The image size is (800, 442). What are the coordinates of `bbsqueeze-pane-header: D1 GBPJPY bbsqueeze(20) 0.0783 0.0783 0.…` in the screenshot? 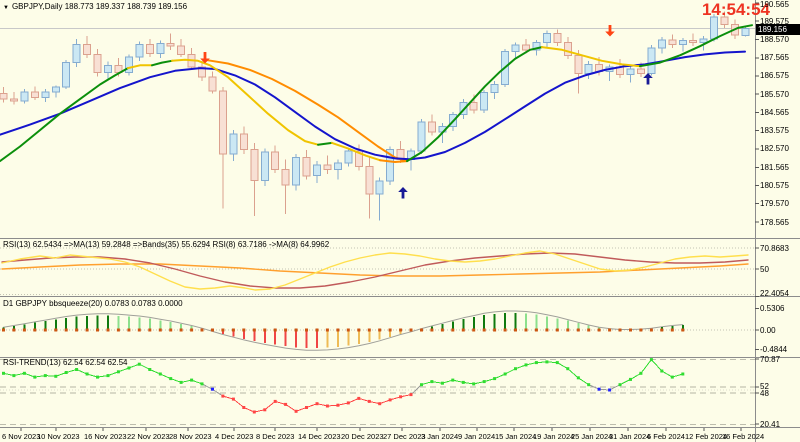 It's located at (93, 303).